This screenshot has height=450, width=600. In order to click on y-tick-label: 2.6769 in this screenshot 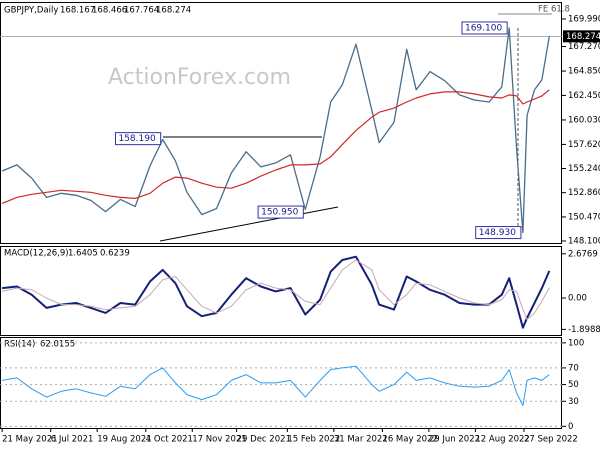, I will do `click(583, 254)`.